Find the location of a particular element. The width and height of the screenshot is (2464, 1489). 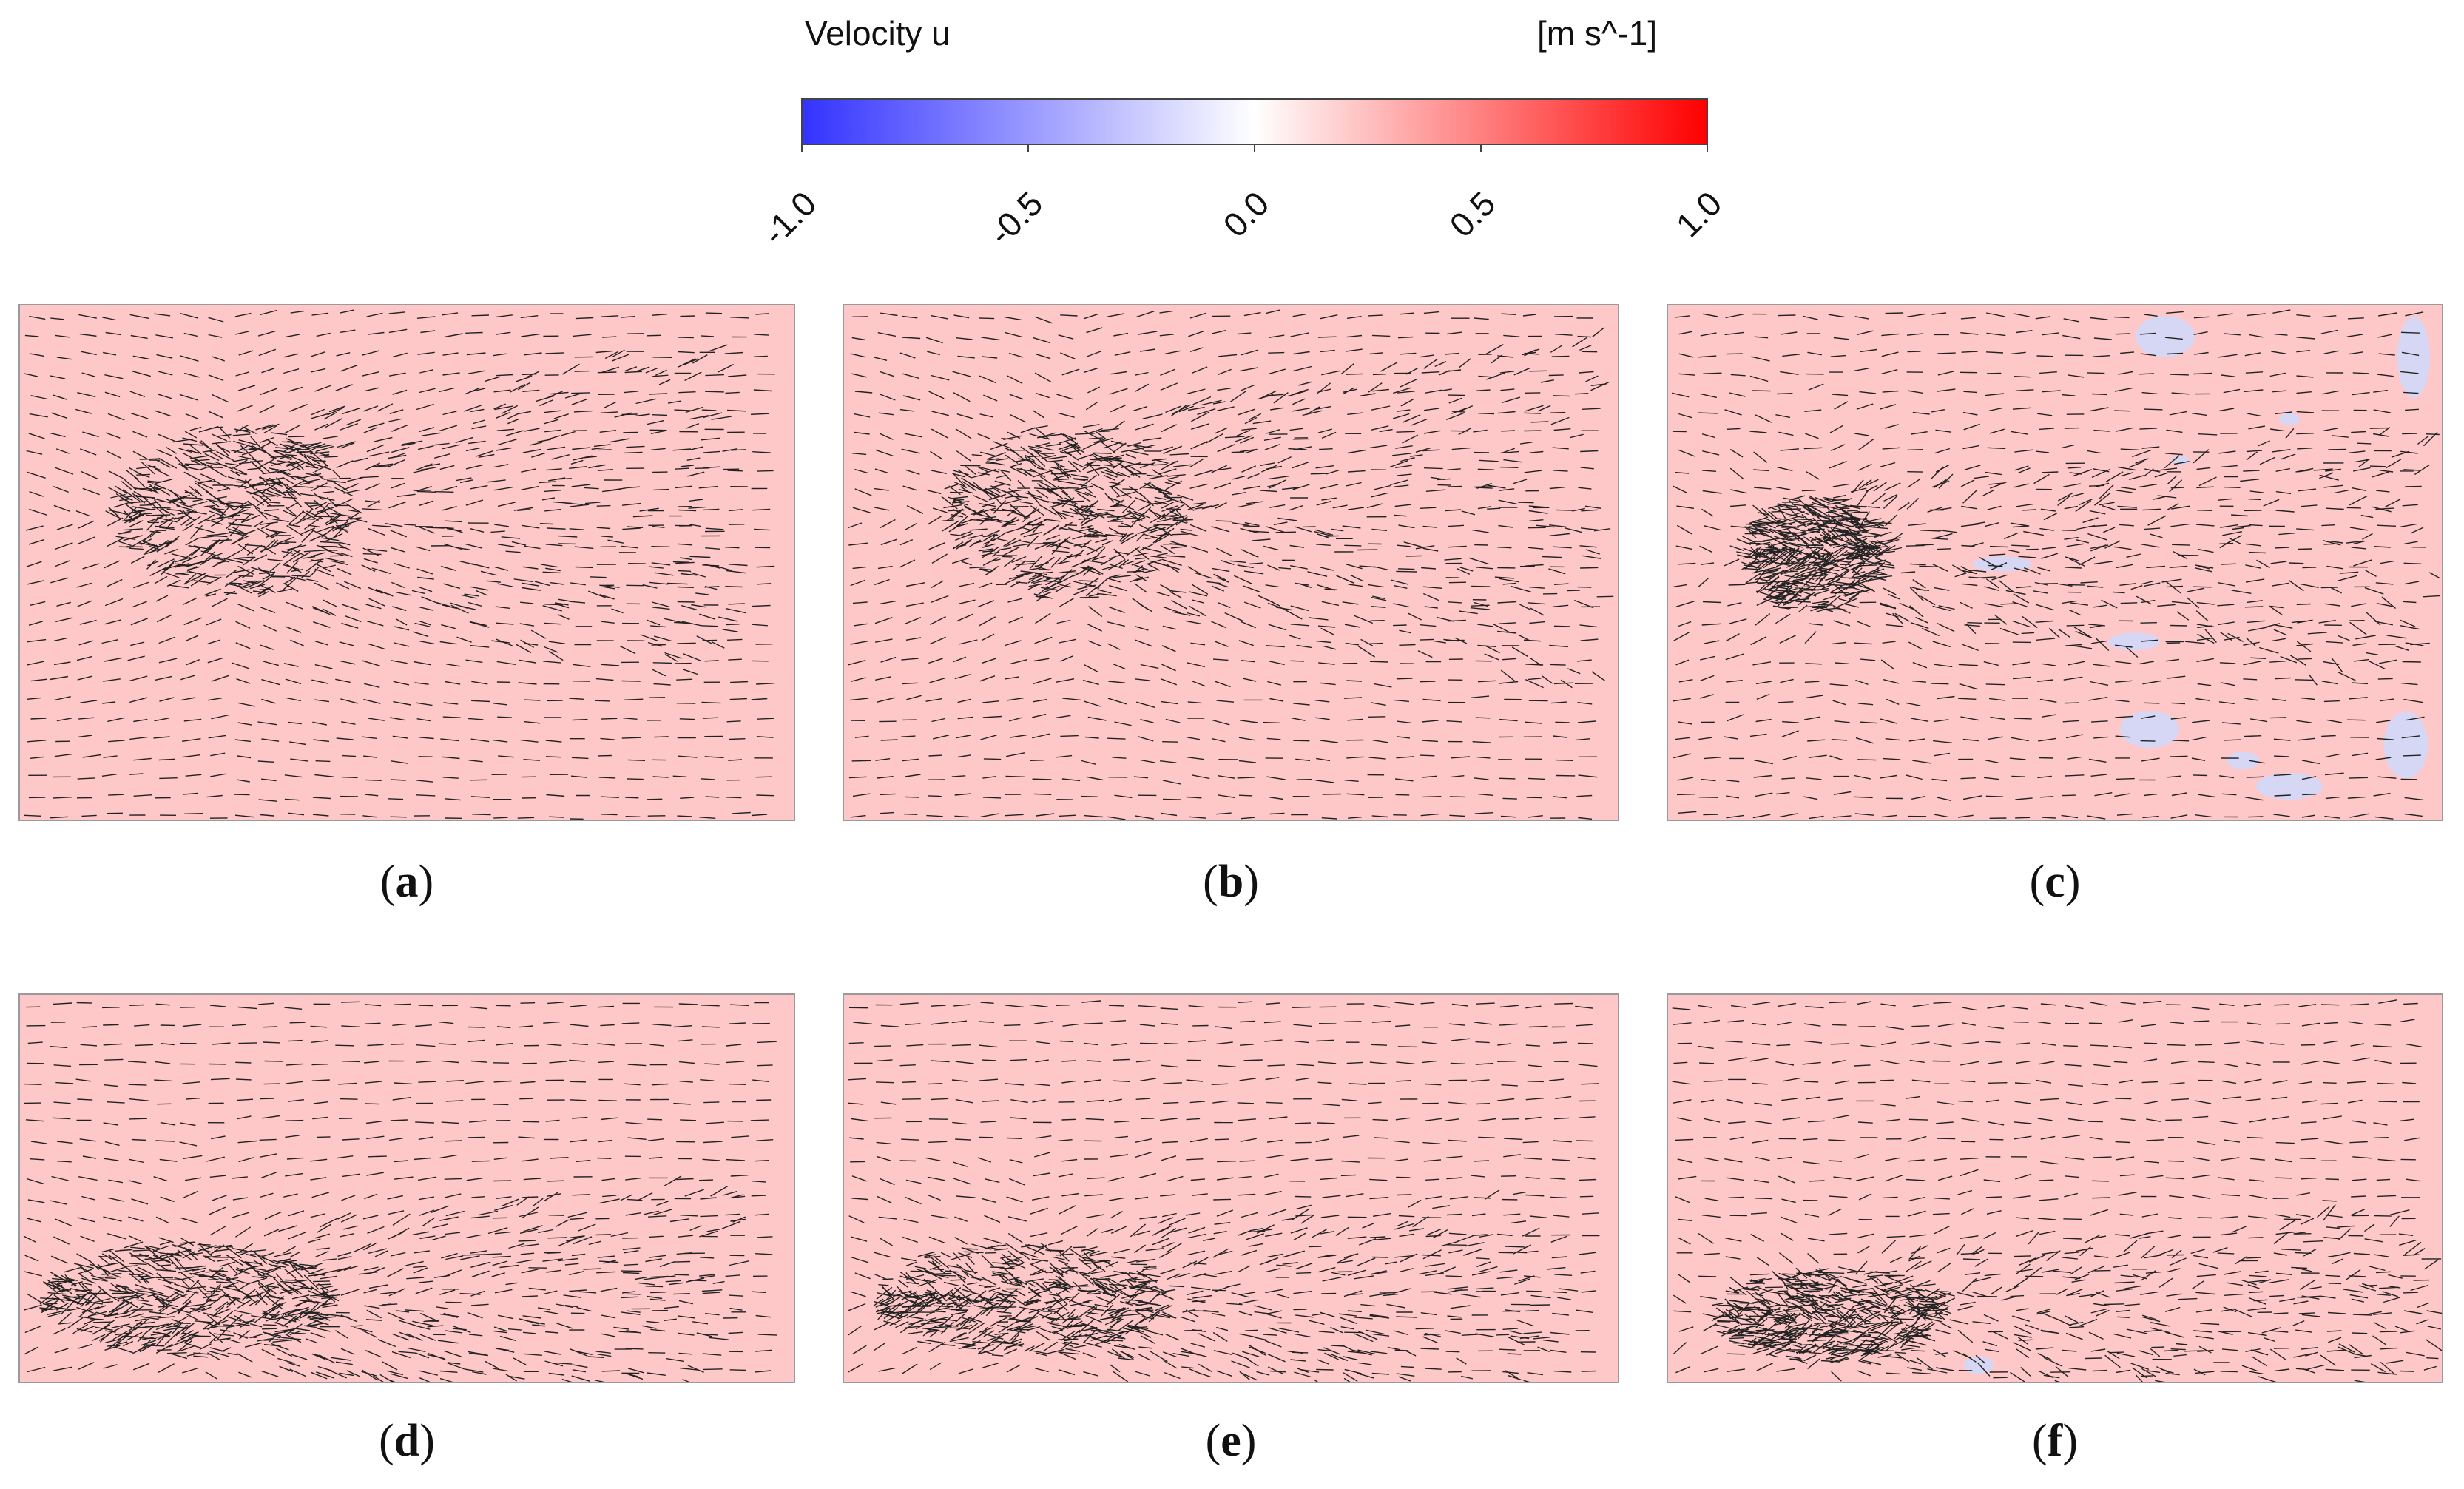

panel-d is located at coordinates (407, 1188).